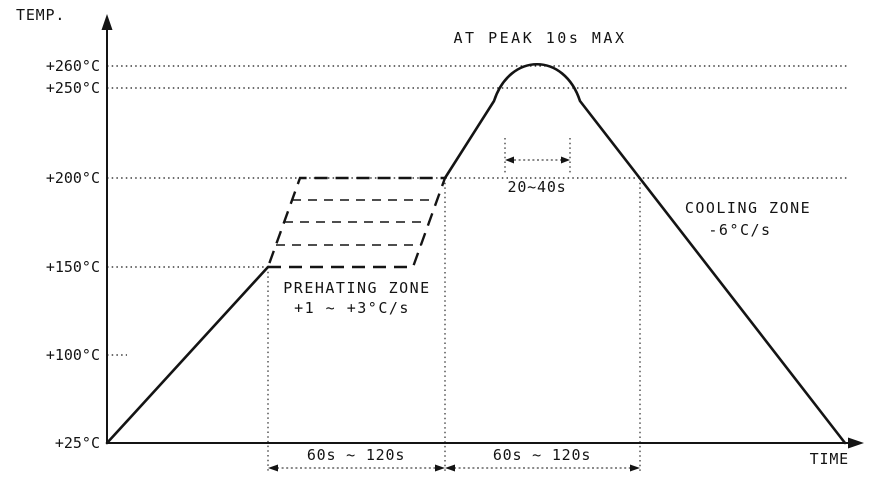 Image resolution: width=885 pixels, height=489 pixels. What do you see at coordinates (73, 66) in the screenshot?
I see `y-tick-260c: +260°C` at bounding box center [73, 66].